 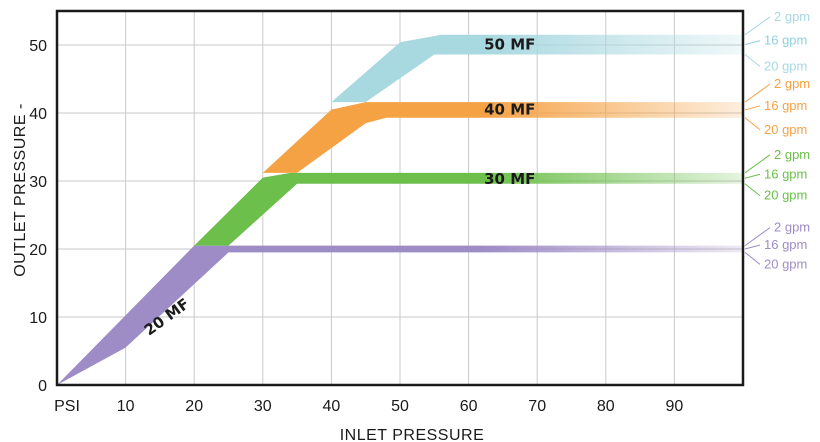 What do you see at coordinates (509, 110) in the screenshot?
I see `band-label: 40 MF` at bounding box center [509, 110].